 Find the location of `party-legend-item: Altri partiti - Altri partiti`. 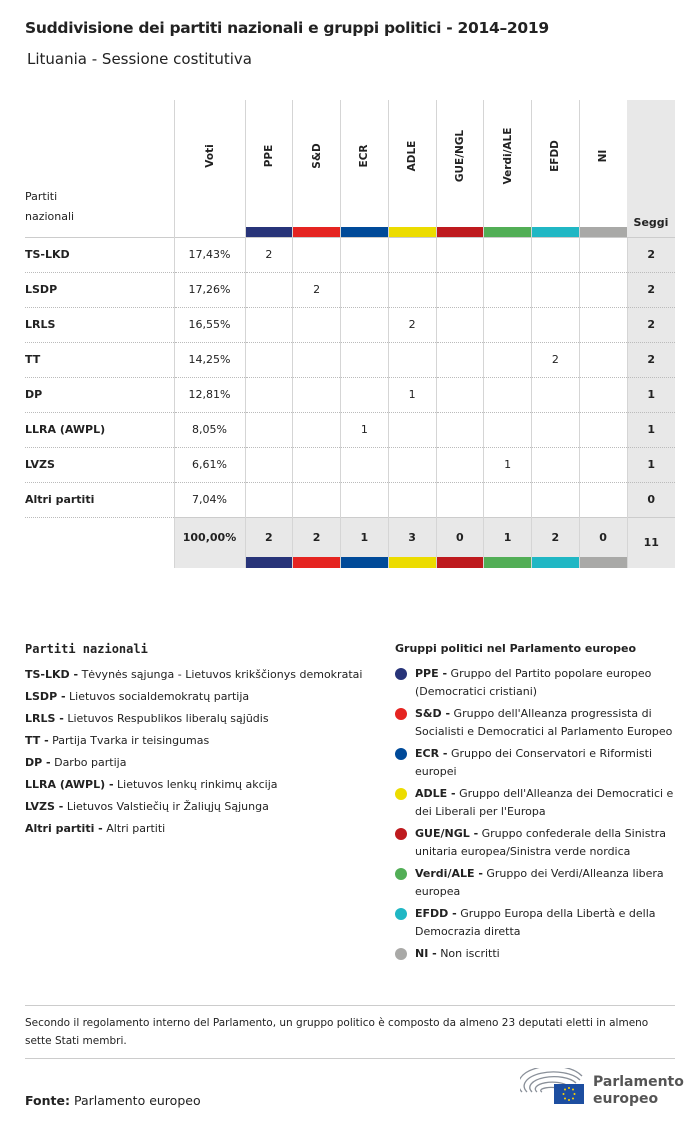

party-legend-item: Altri partiti - Altri partiti is located at coordinates (95, 828).